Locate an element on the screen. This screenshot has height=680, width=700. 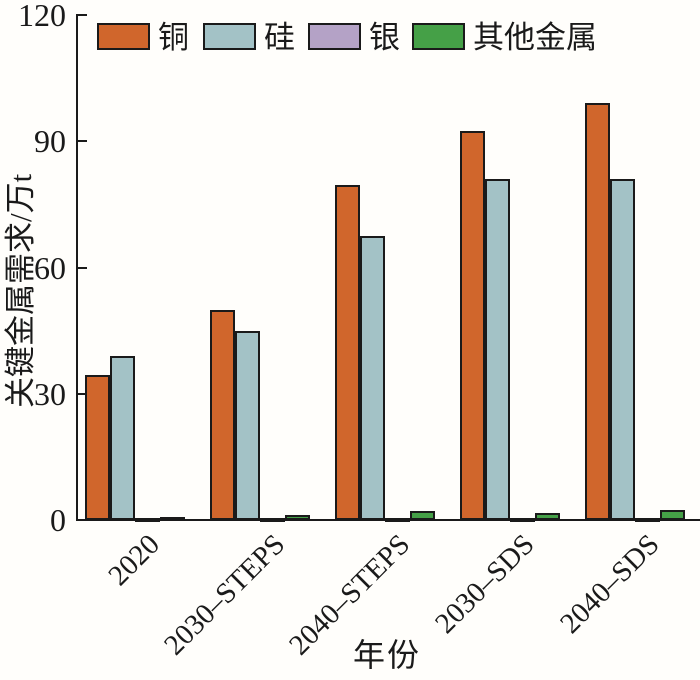
legend-label-其他金属: 其他金属 is located at coordinates (535, 37).